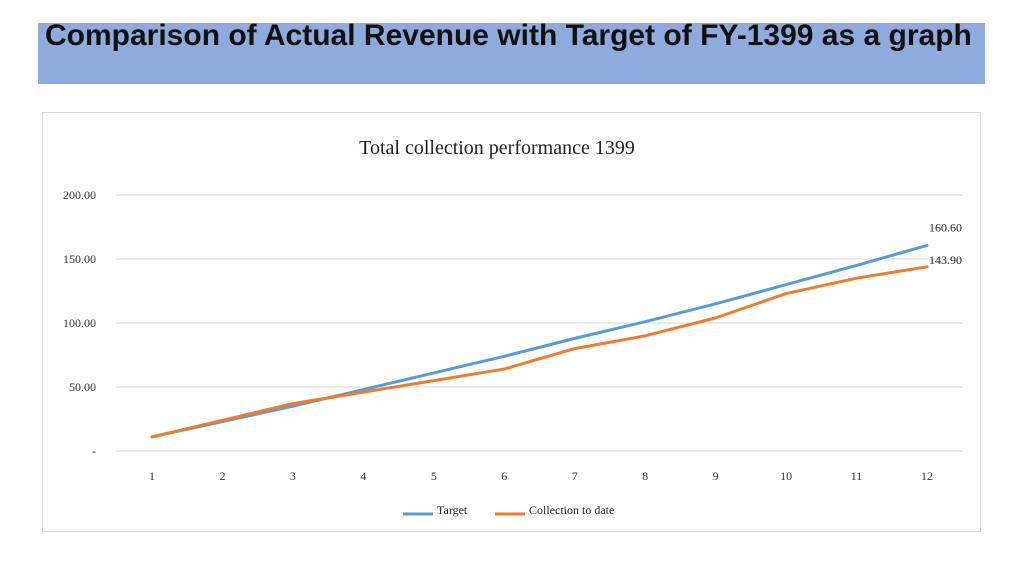 This screenshot has height=576, width=1024. Describe the element at coordinates (571, 510) in the screenshot. I see `legend-label: Collection to date` at that location.